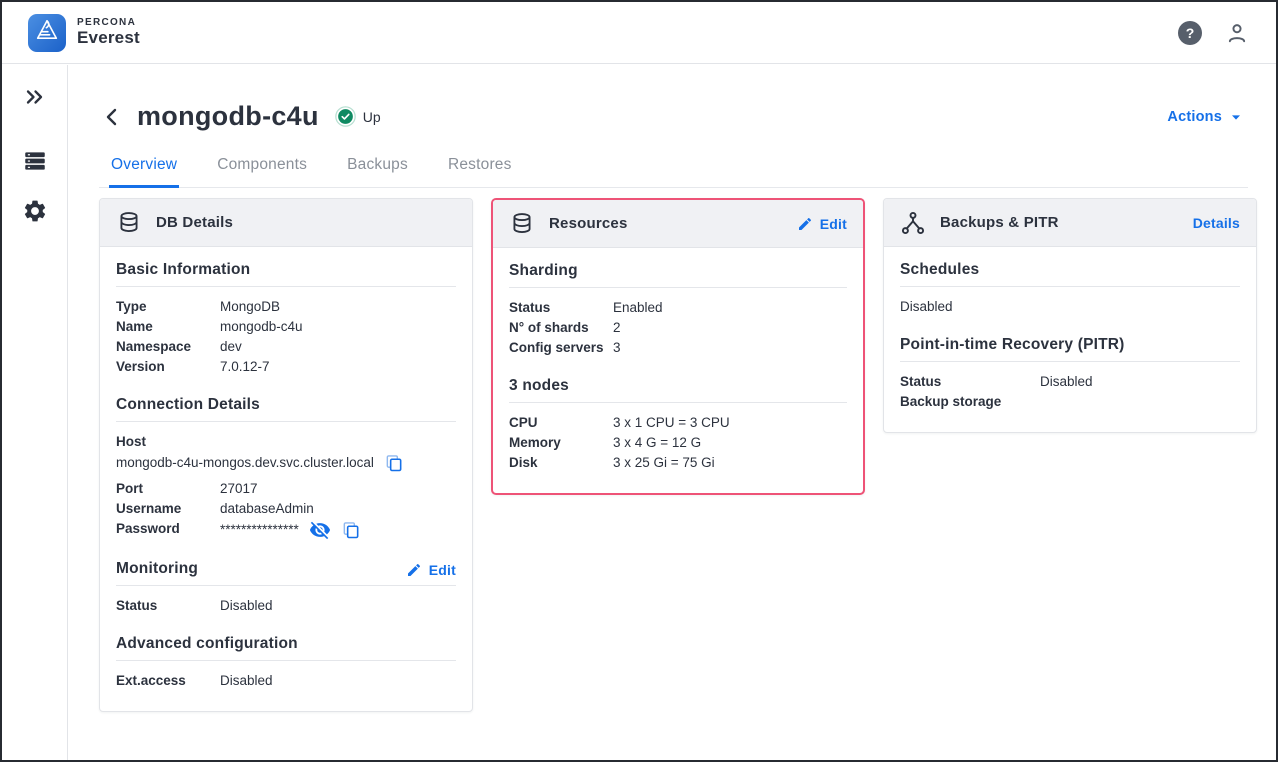  Describe the element at coordinates (619, 422) in the screenshot. I see `row-cpu: CPU 3 x 1 CPU = 3 CPU` at that location.